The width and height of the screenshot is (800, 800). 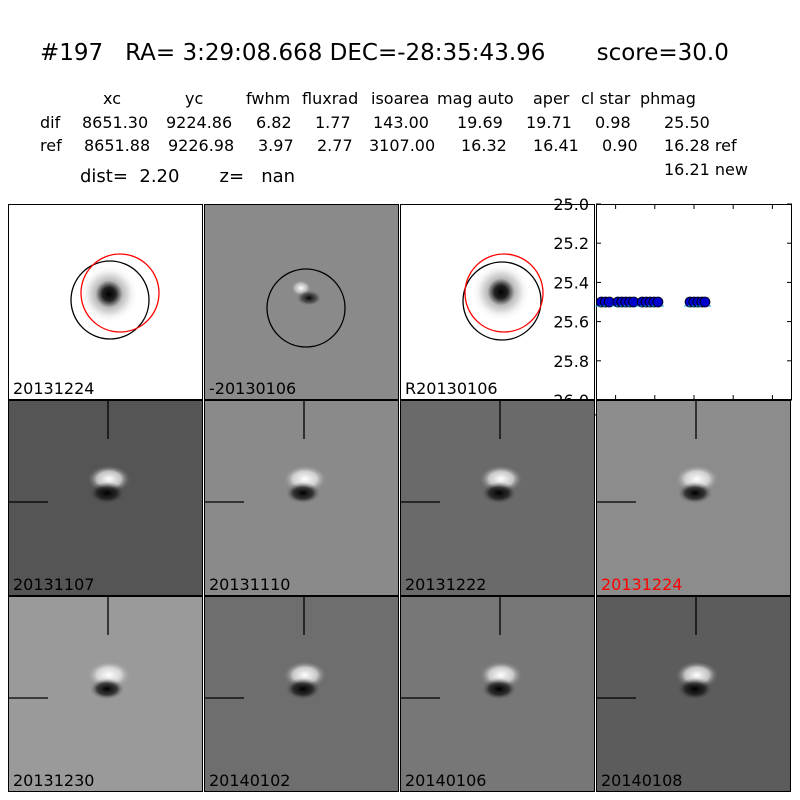 What do you see at coordinates (451, 388) in the screenshot?
I see `stamp-label: R20130106` at bounding box center [451, 388].